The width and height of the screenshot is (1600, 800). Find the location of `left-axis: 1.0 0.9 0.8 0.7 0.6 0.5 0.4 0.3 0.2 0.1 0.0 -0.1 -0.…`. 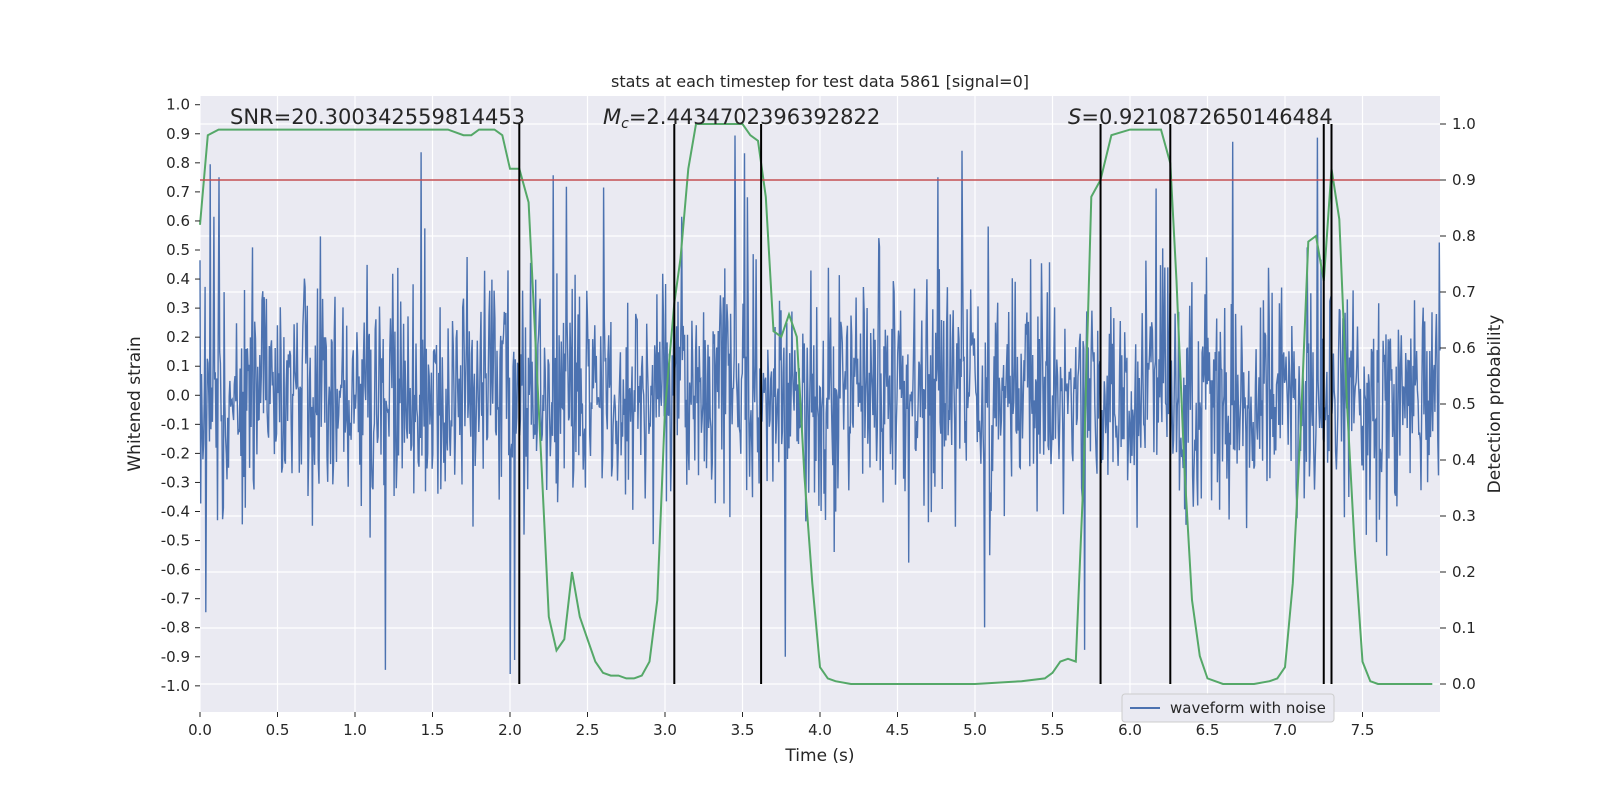

left-axis: 1.0 0.9 0.8 0.7 0.6 0.5 0.4 0.3 0.2 0.1 0.0 -0.1 -0.… is located at coordinates (180, 395).